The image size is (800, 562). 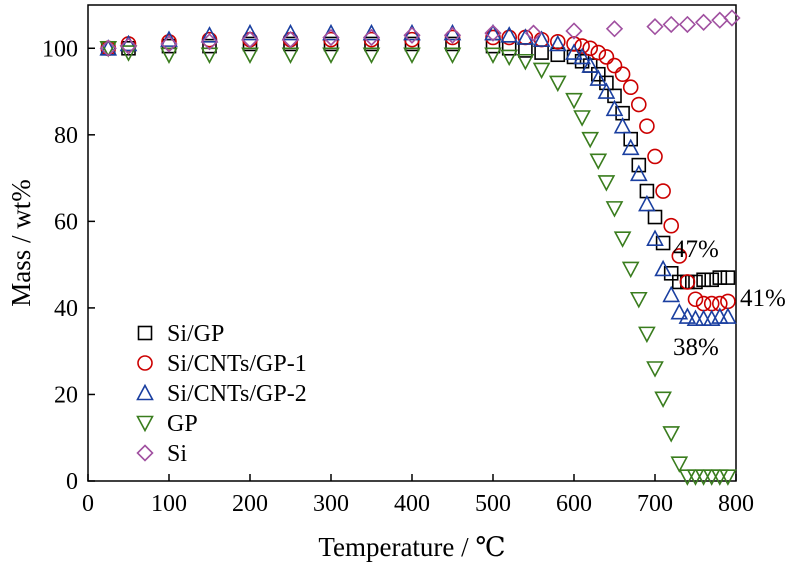 What do you see at coordinates (736, 504) in the screenshot?
I see `x-tick-label: 800` at bounding box center [736, 504].